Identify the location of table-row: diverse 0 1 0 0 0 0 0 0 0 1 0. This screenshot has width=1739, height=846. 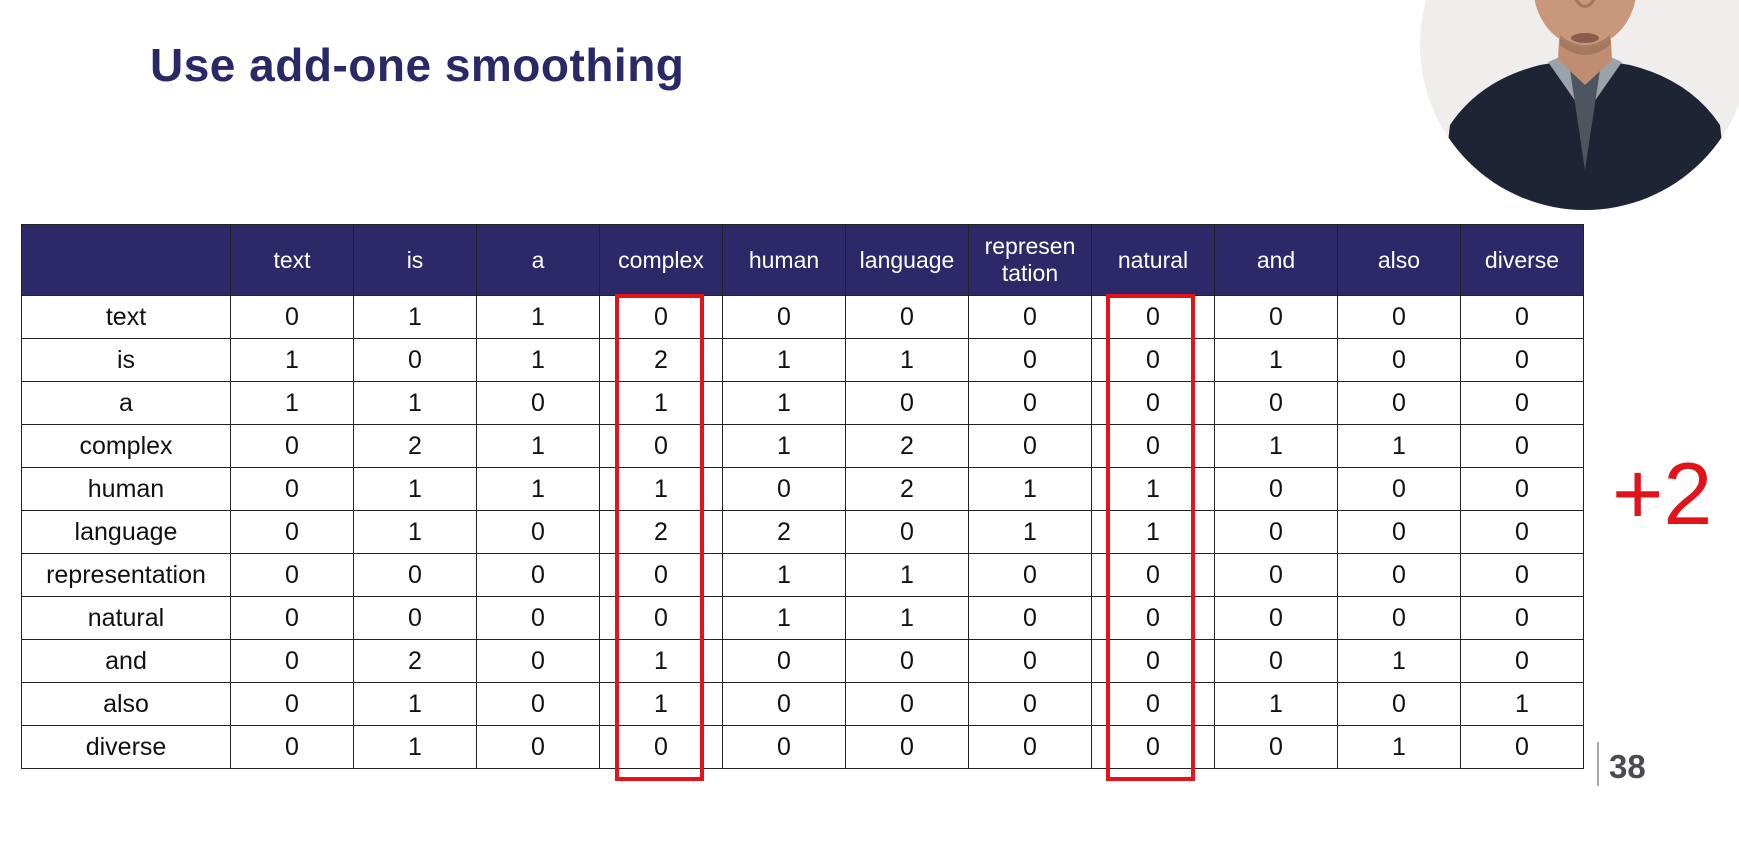
(802, 747).